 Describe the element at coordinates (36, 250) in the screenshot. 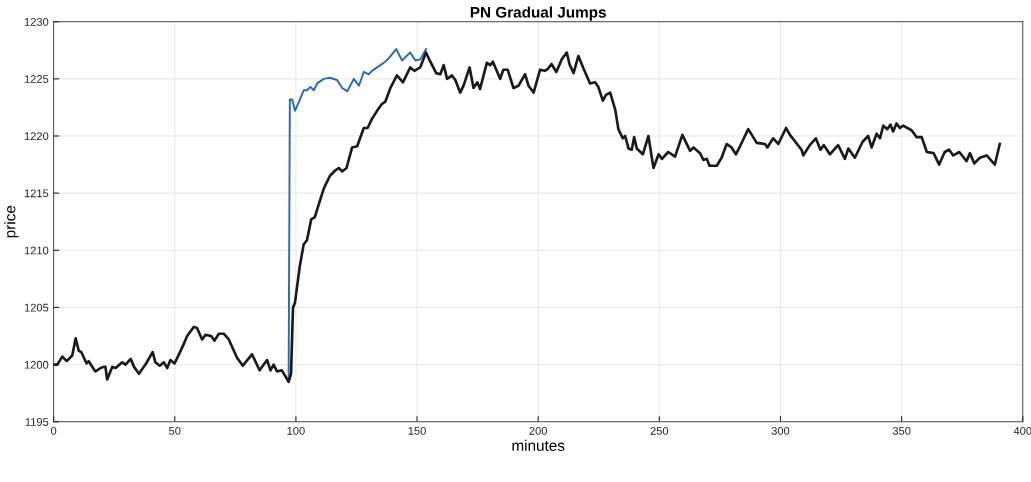

I see `y-tick-label: 1210` at that location.